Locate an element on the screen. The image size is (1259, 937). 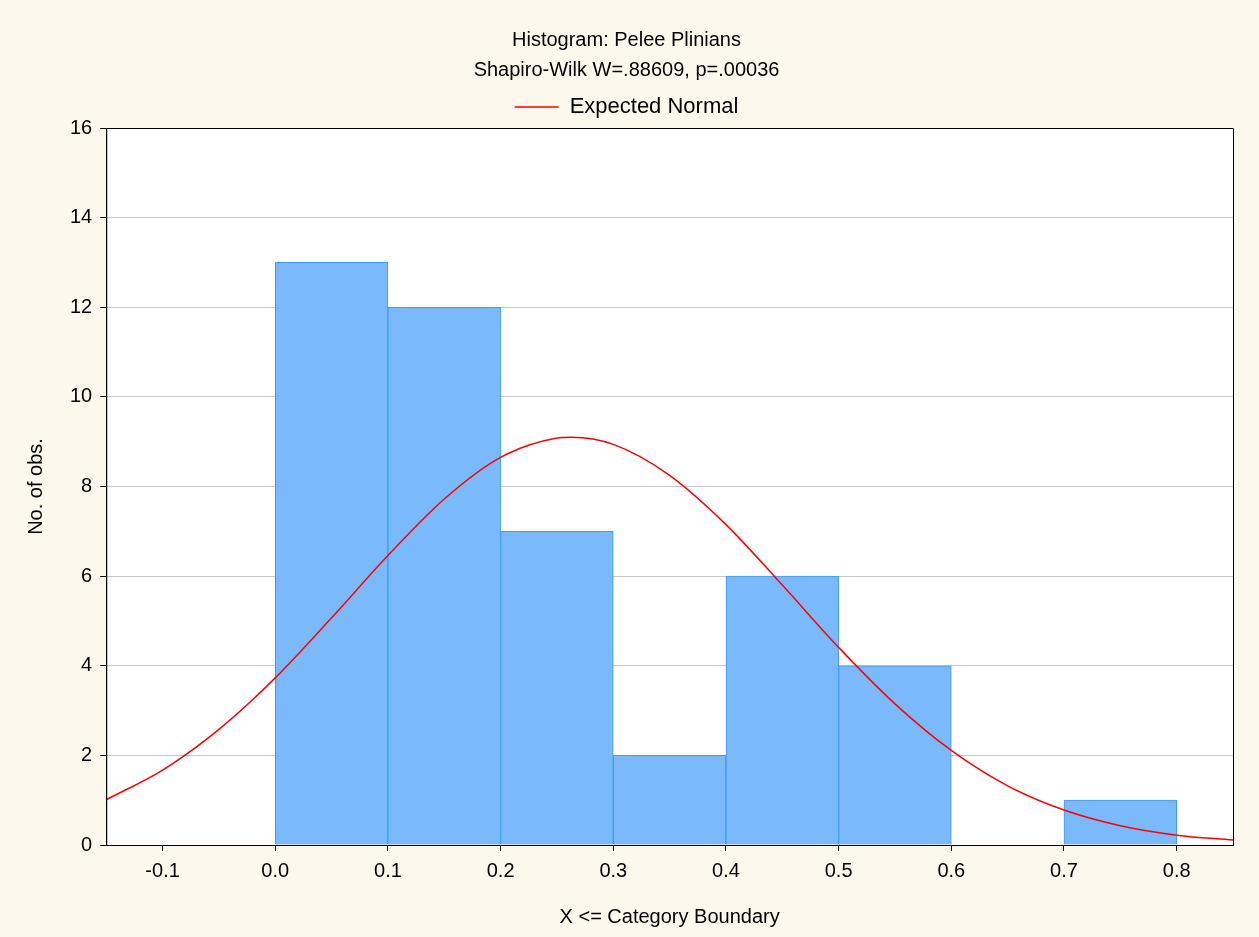
y-axis-title: No. of obs. is located at coordinates (34, 486).